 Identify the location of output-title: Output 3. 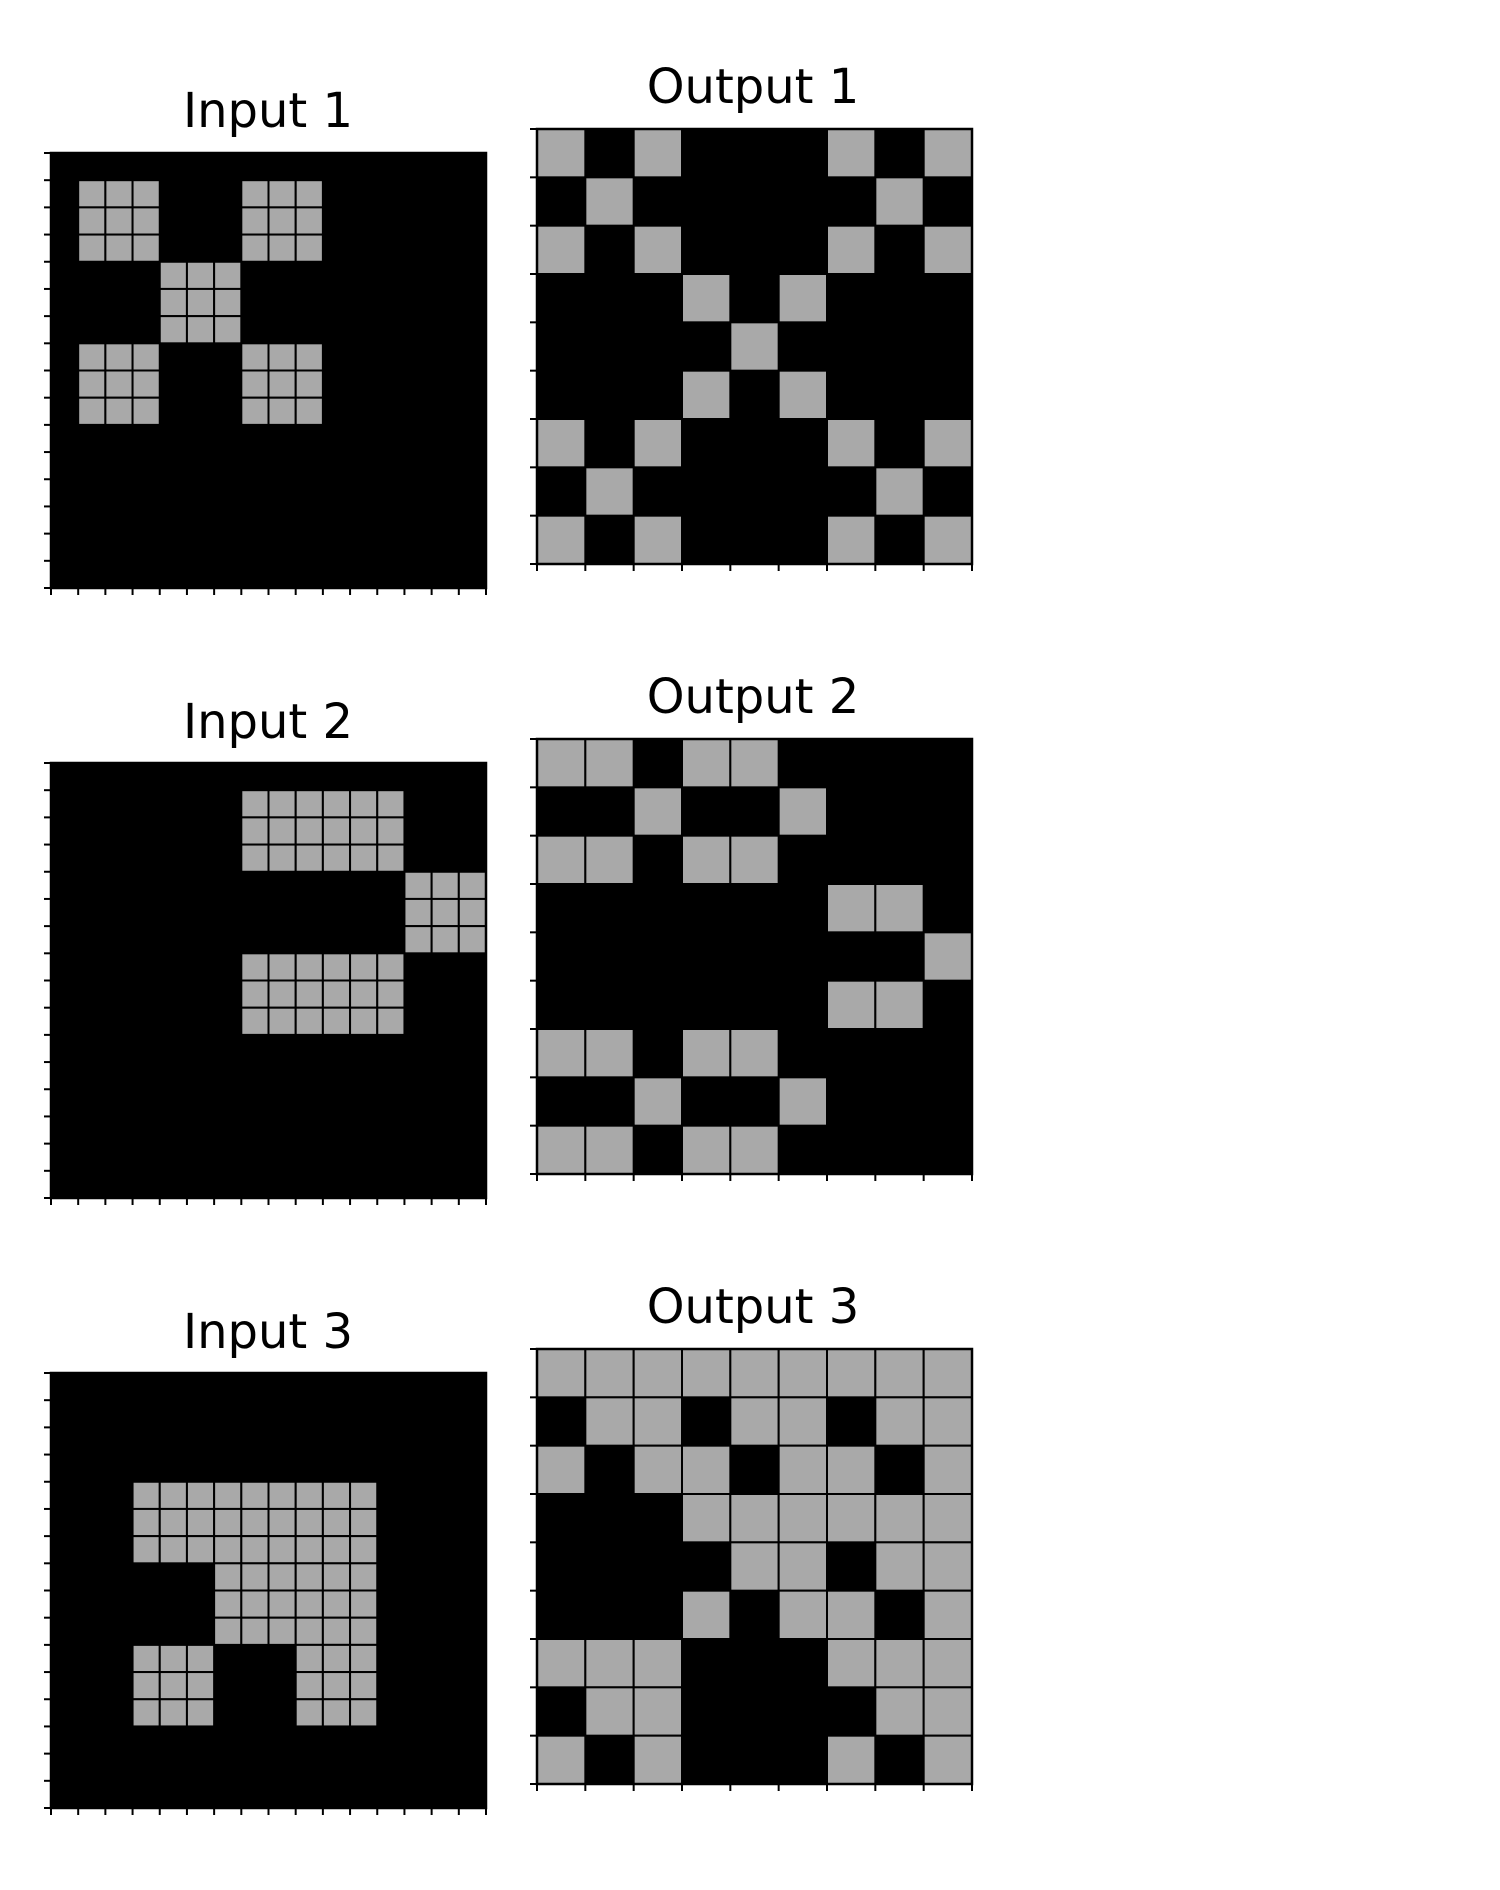
(753, 1307).